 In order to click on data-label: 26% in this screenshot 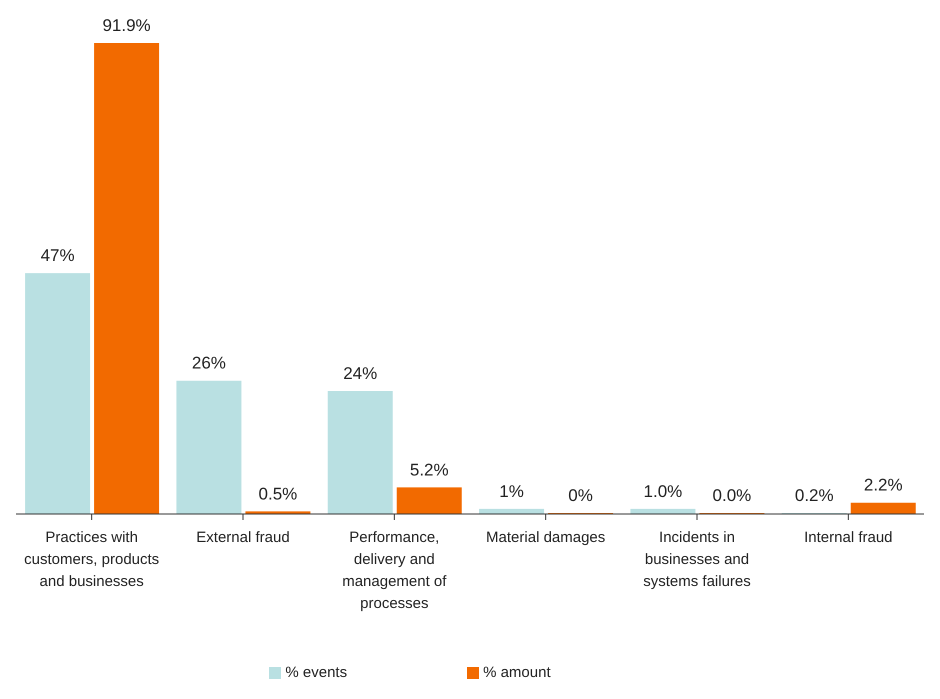, I will do `click(209, 363)`.